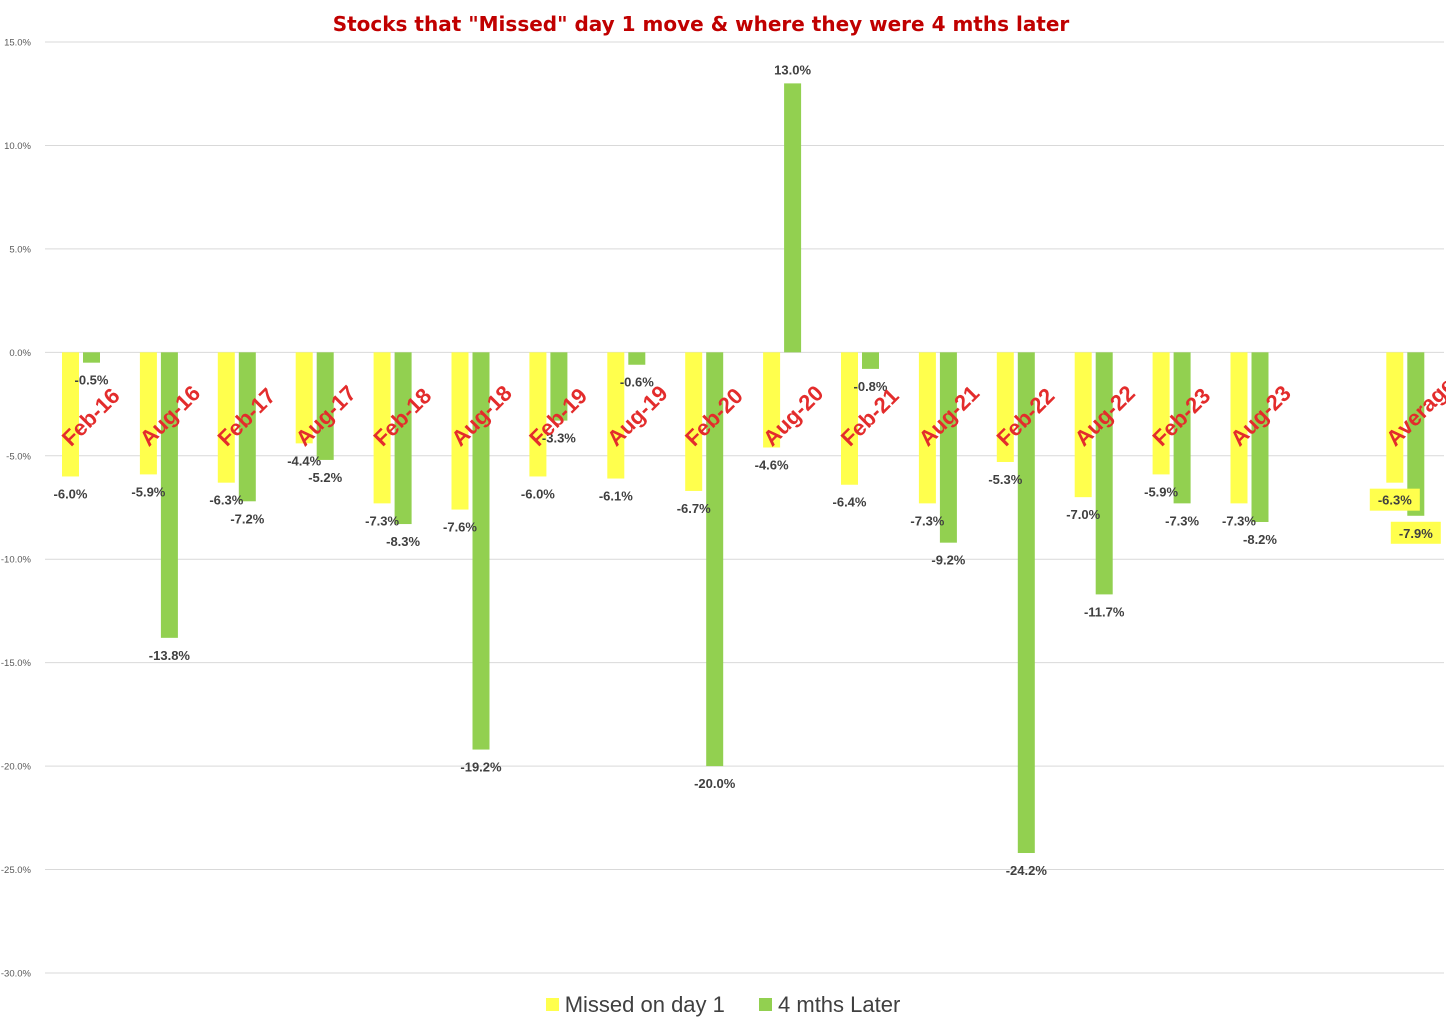 This screenshot has width=1446, height=1028. What do you see at coordinates (17, 43) in the screenshot?
I see `y-tick-label: 15.0%` at bounding box center [17, 43].